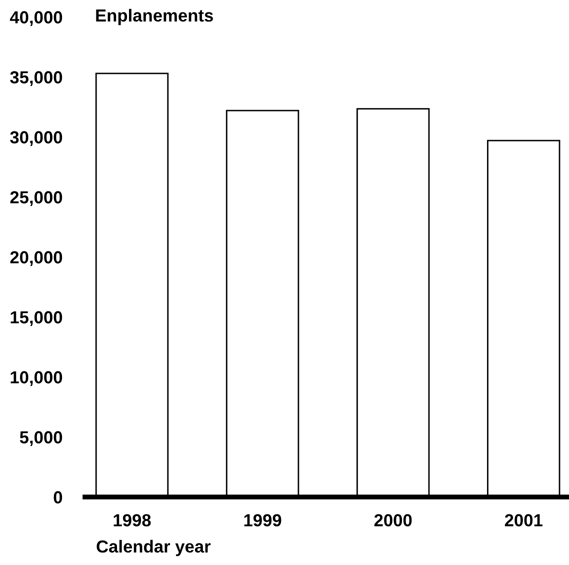  Describe the element at coordinates (36, 258) in the screenshot. I see `y-tick-label: 20,000` at that location.